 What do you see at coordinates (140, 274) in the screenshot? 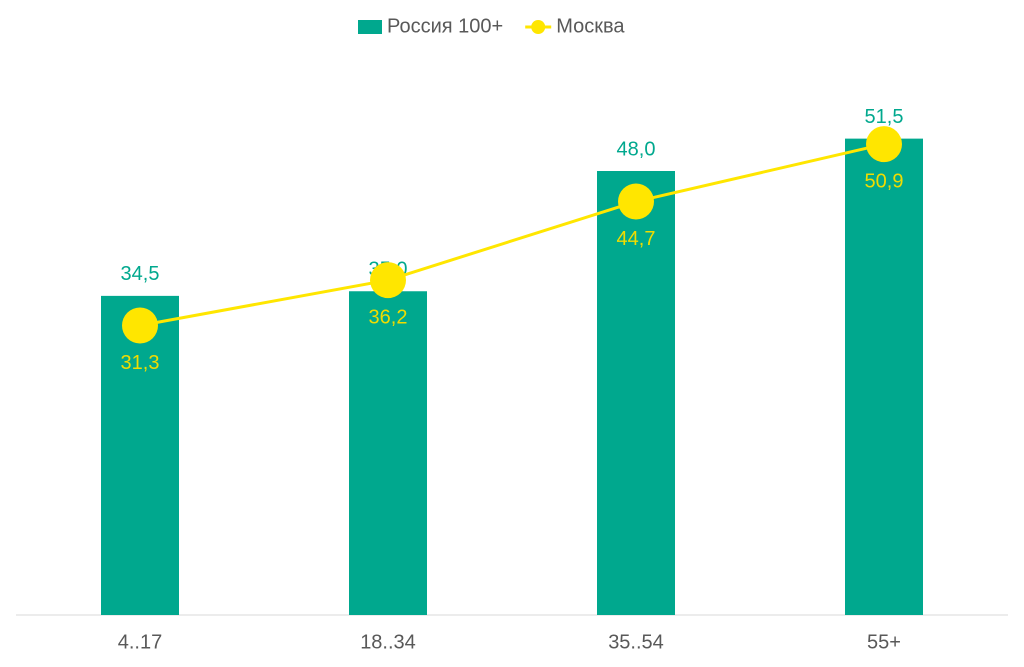
I see `data-label: 34,5` at bounding box center [140, 274].